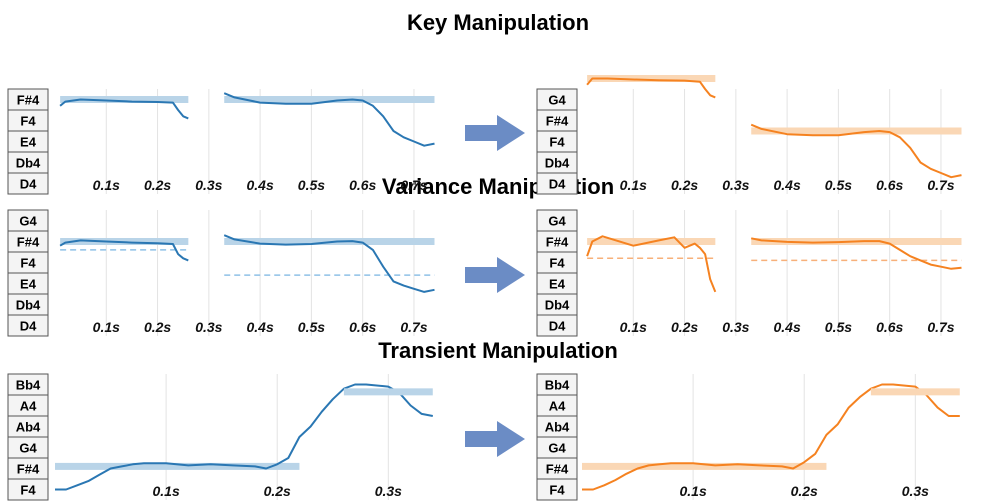  I want to click on panel-modified: F4 F#4 G4 Ab4 A4 Bb4 0.1s 0.2s 0.3s, so click(748, 437).